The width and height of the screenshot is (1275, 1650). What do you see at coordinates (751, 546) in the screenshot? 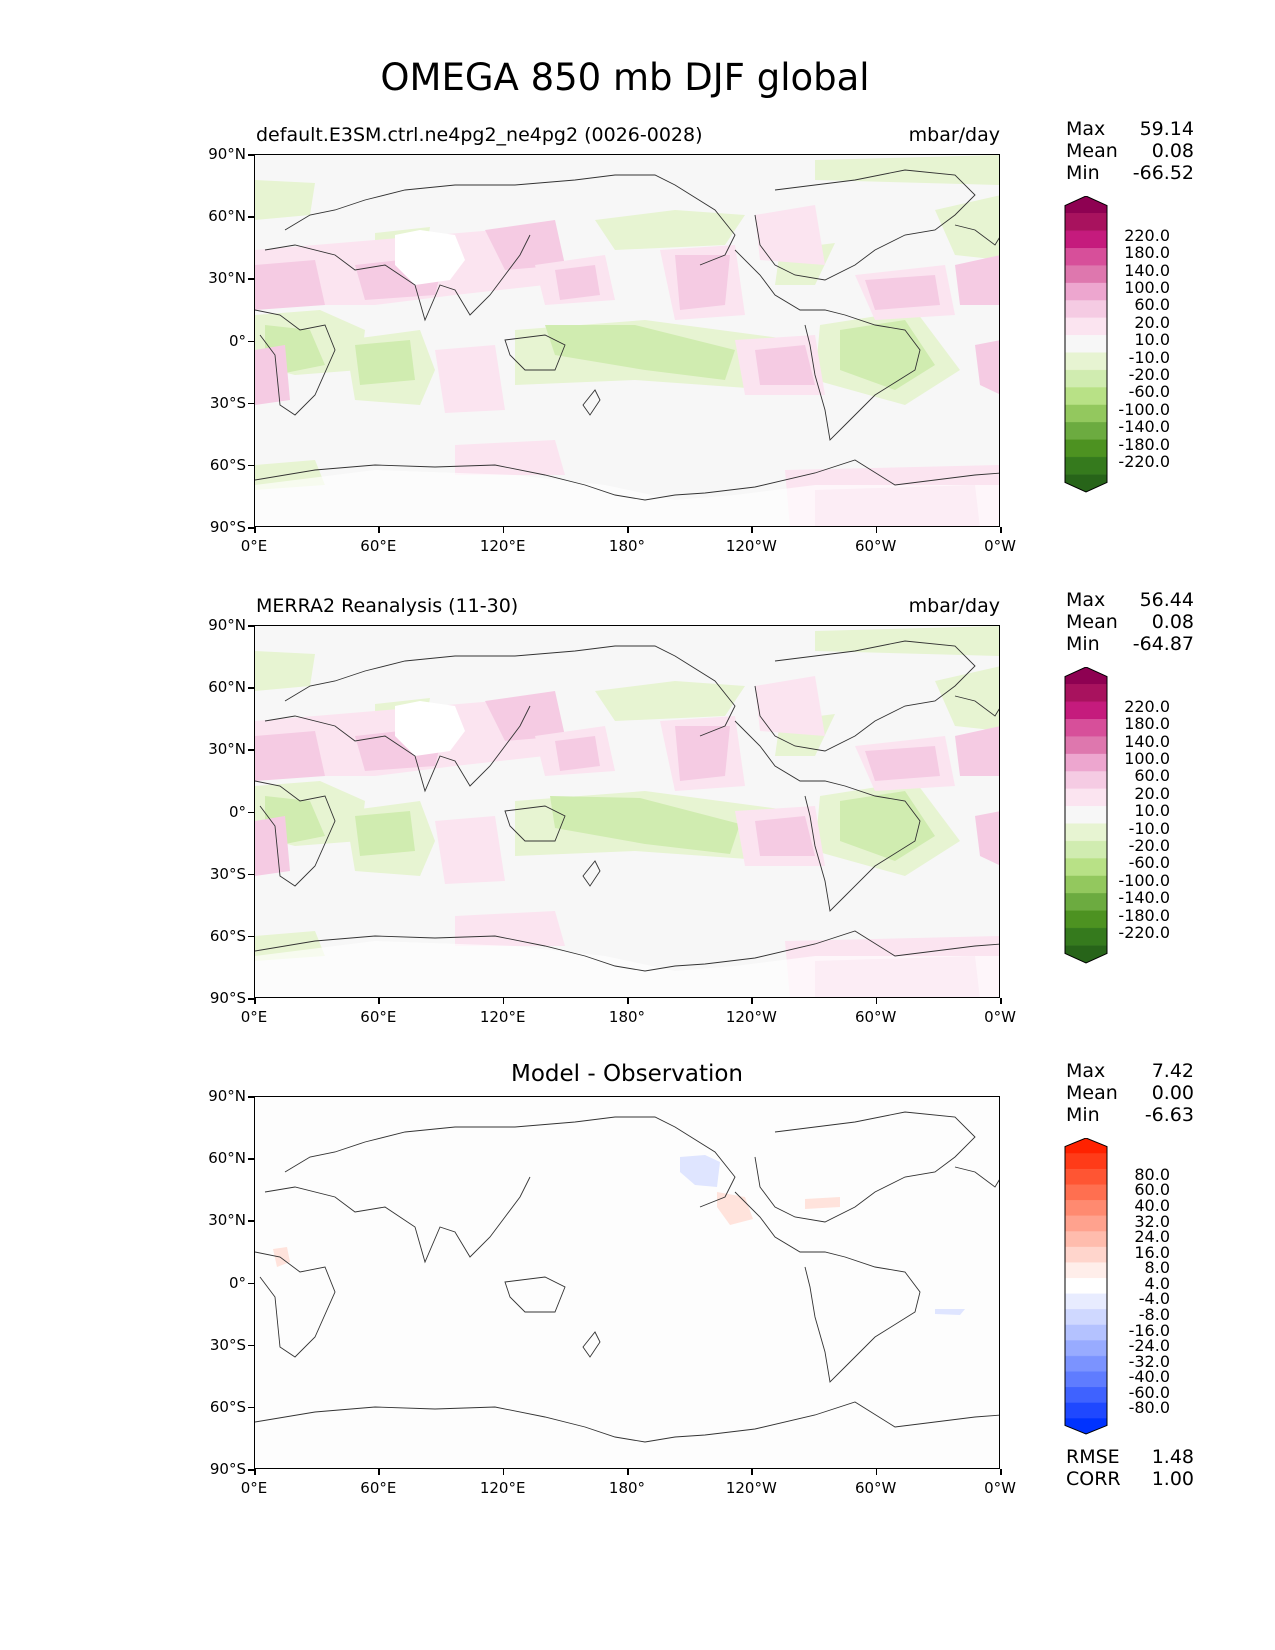
I see `panel1-xtick-label: 120°W` at bounding box center [751, 546].